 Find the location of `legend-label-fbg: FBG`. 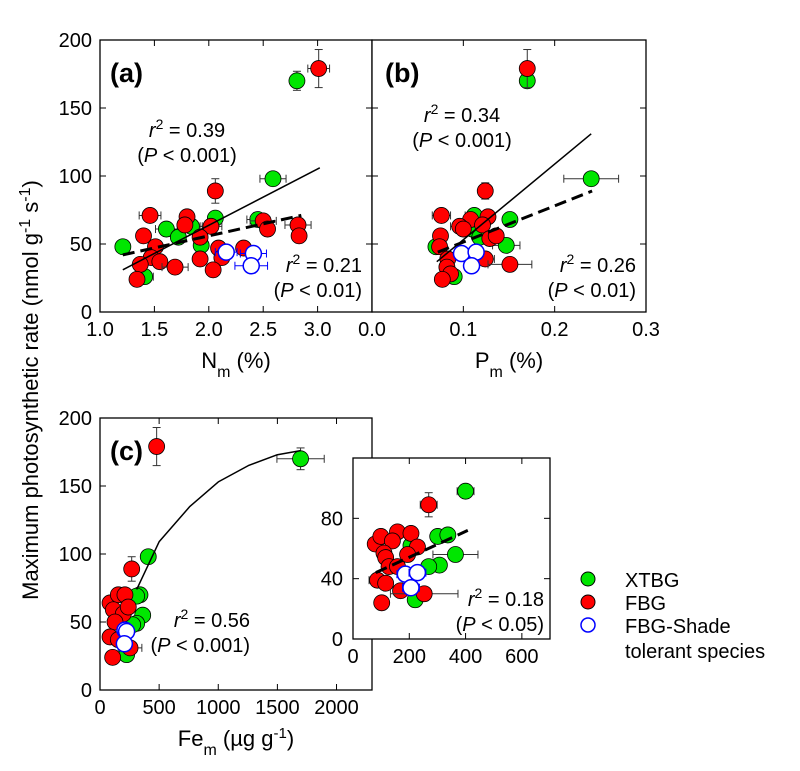

legend-label-fbg: FBG is located at coordinates (645, 604).